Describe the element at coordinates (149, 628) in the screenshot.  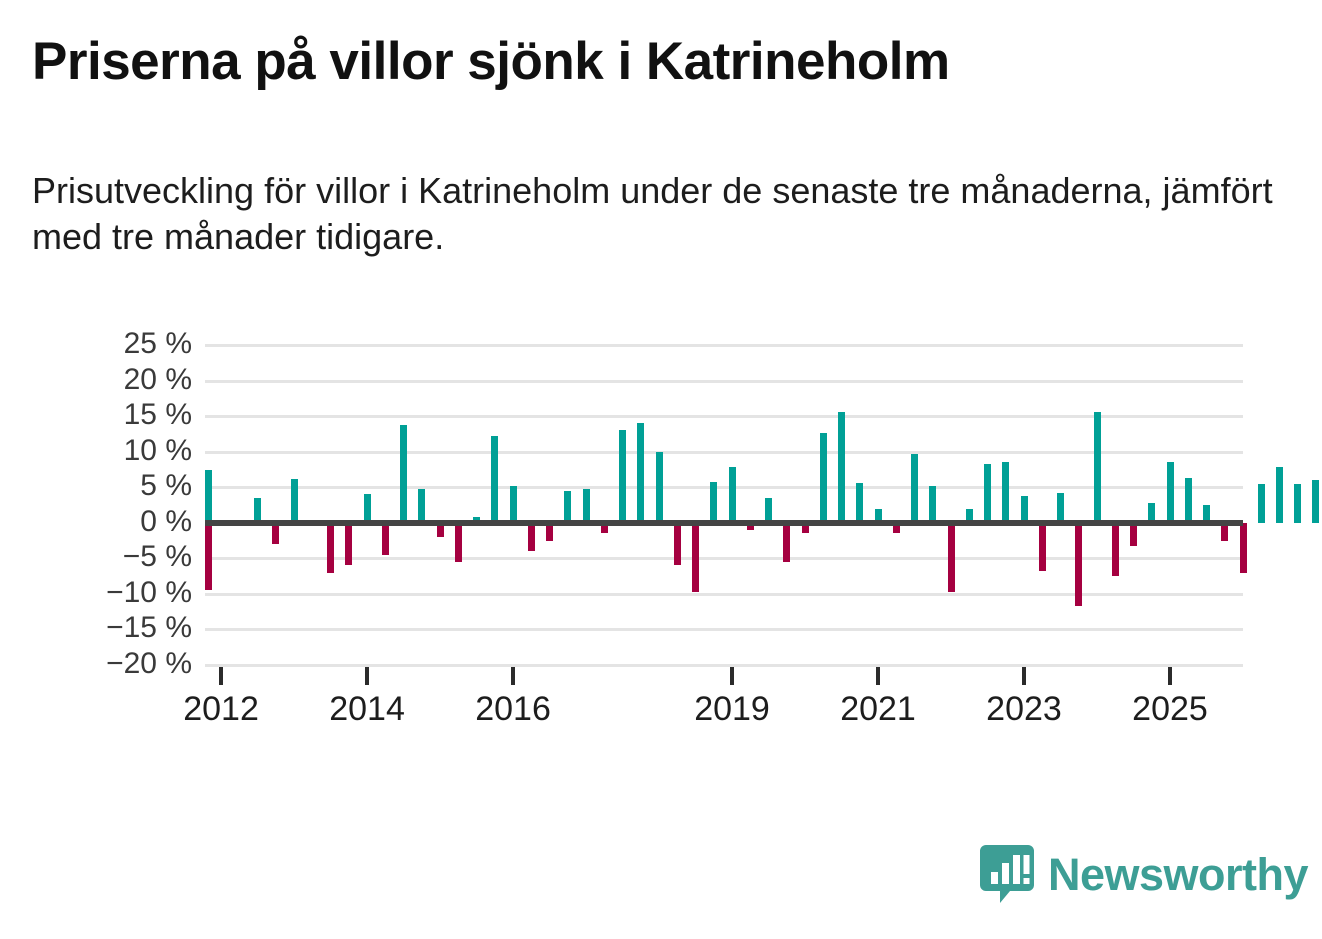
I see `y-axis-tick-label: −15 %` at that location.